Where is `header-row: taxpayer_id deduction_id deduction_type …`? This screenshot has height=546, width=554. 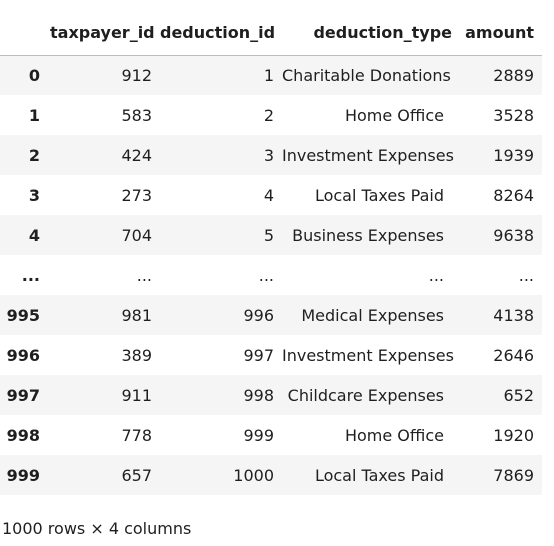
header-row: taxpayer_id deduction_id deduction_type … is located at coordinates (271, 33).